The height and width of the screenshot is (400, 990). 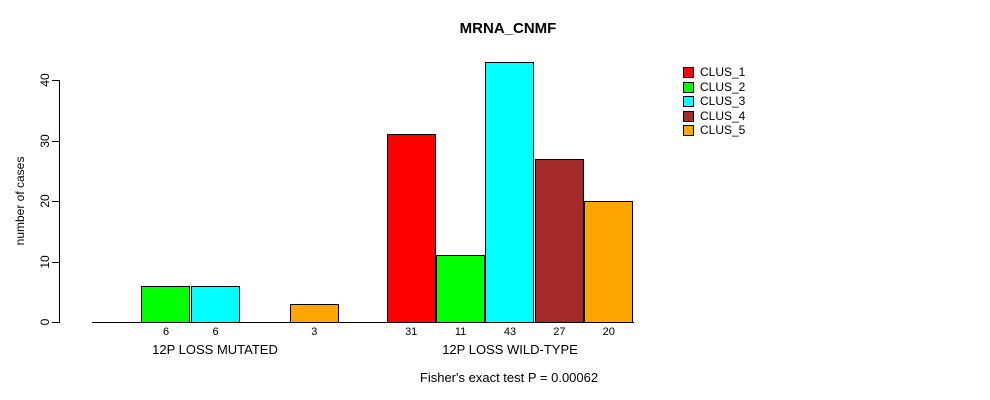 I want to click on y-axis-label: number of cases, so click(x=20, y=201).